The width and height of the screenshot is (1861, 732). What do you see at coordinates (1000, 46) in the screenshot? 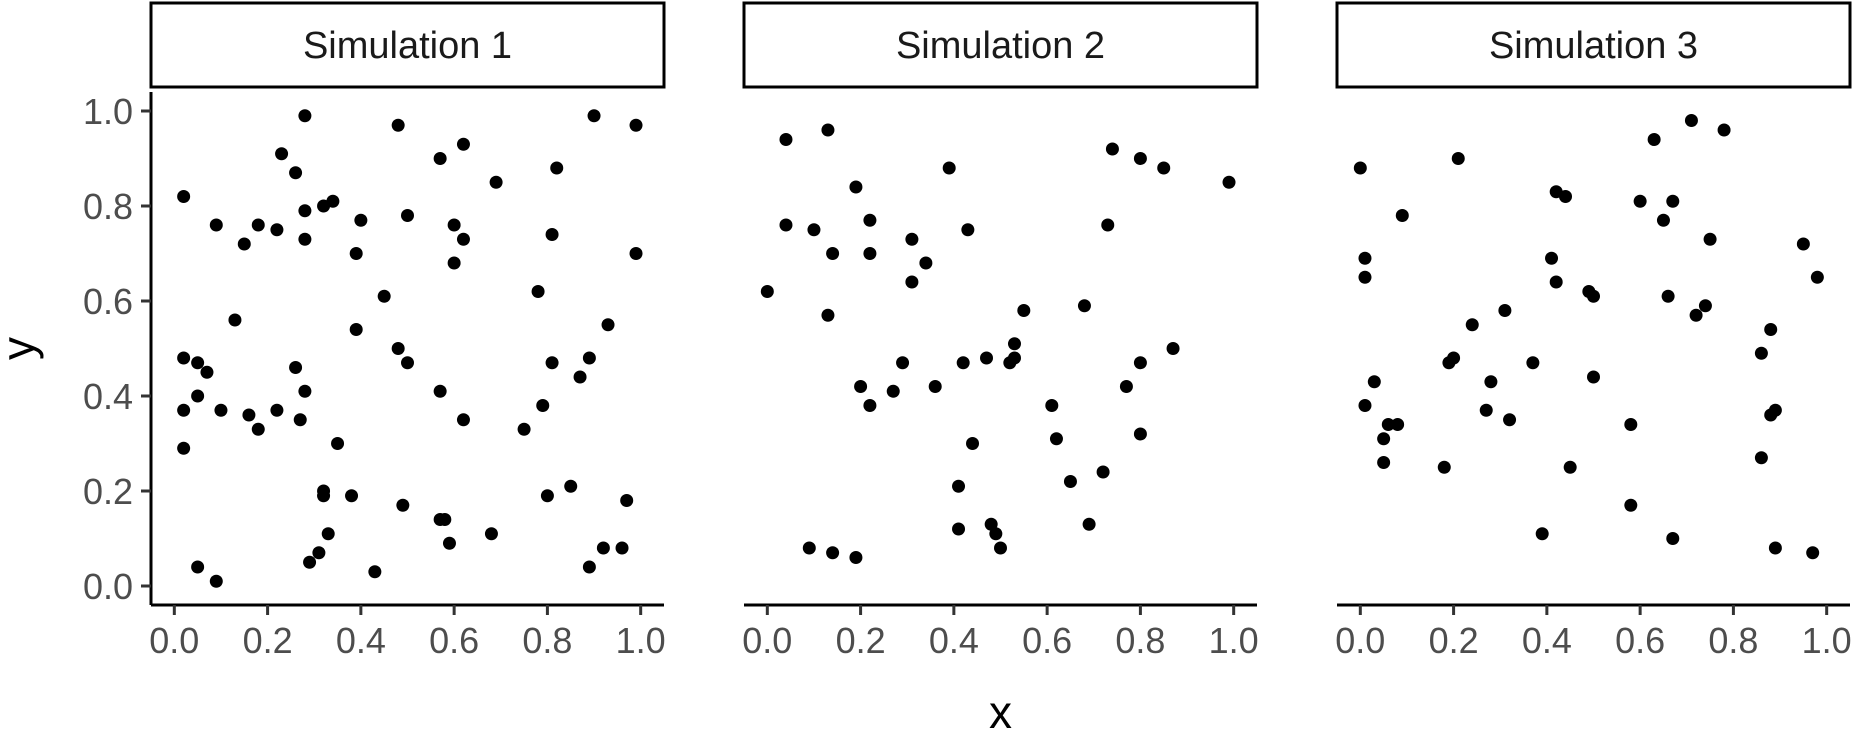
I see `facet-title: Simulation 2` at bounding box center [1000, 46].